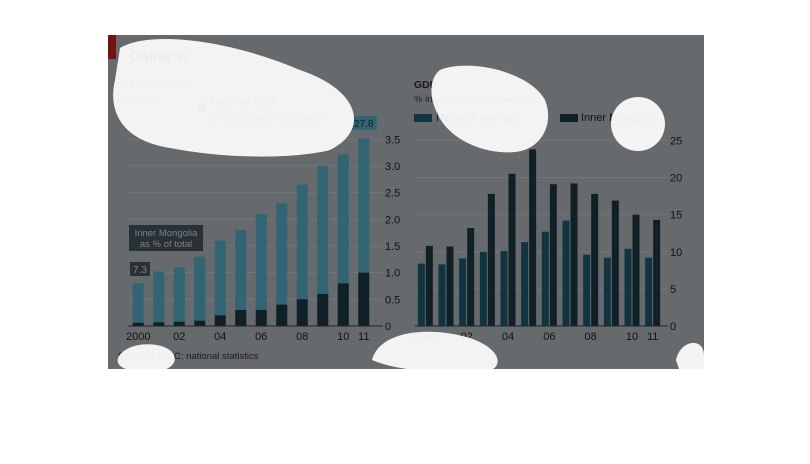  I want to click on gdp-xtick-label: 06, so click(549, 337).